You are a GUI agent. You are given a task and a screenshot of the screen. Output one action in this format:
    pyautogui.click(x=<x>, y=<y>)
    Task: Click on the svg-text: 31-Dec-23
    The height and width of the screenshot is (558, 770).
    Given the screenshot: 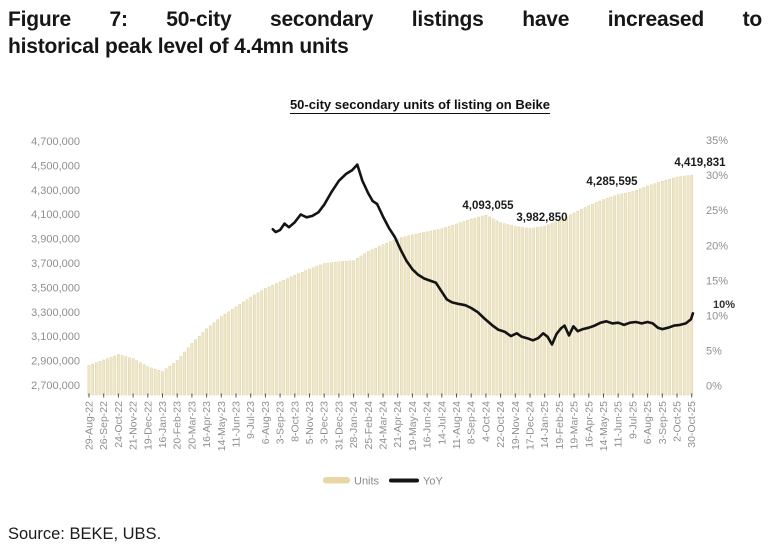 What is the action you would take?
    pyautogui.click(x=339, y=425)
    